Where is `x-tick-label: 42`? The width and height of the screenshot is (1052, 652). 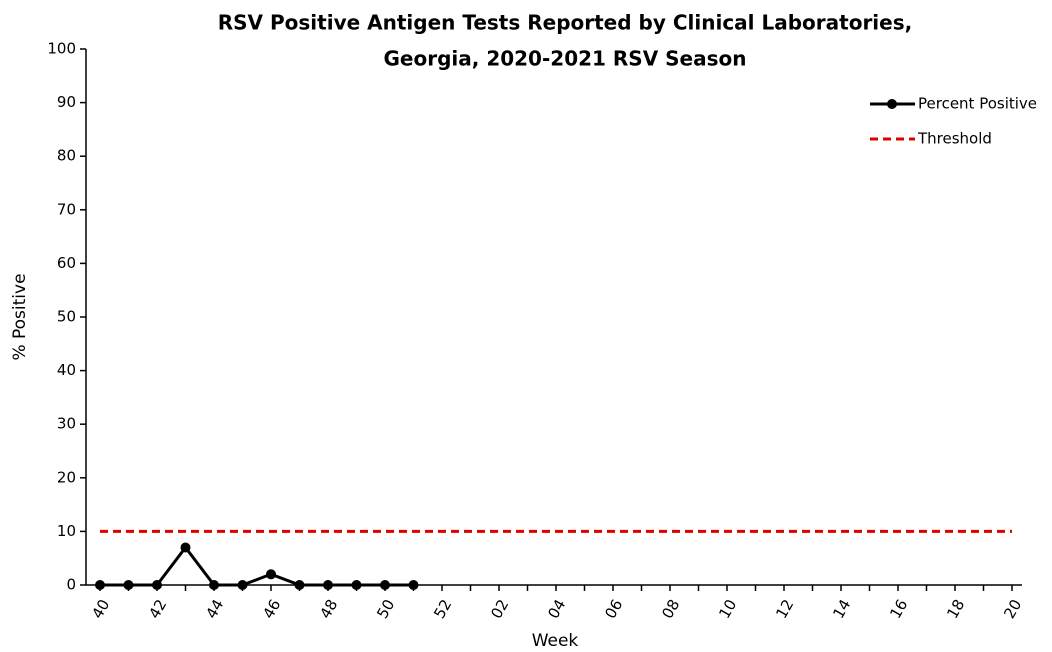 x-tick-label: 42 is located at coordinates (157, 609).